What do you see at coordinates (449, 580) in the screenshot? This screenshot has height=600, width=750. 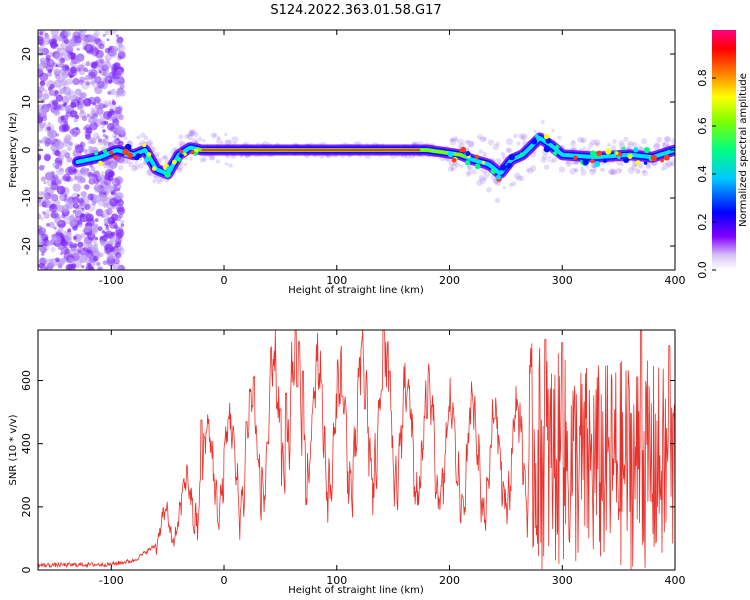 I see `x-tick-label: 200` at bounding box center [449, 580].